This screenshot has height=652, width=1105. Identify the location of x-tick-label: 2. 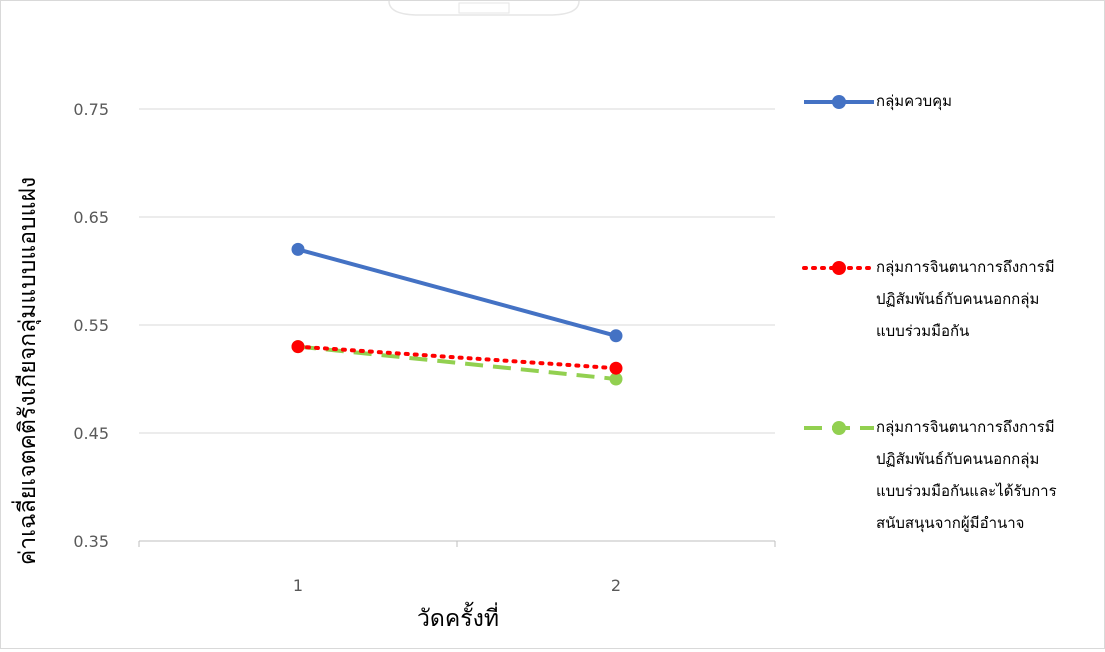
(616, 585).